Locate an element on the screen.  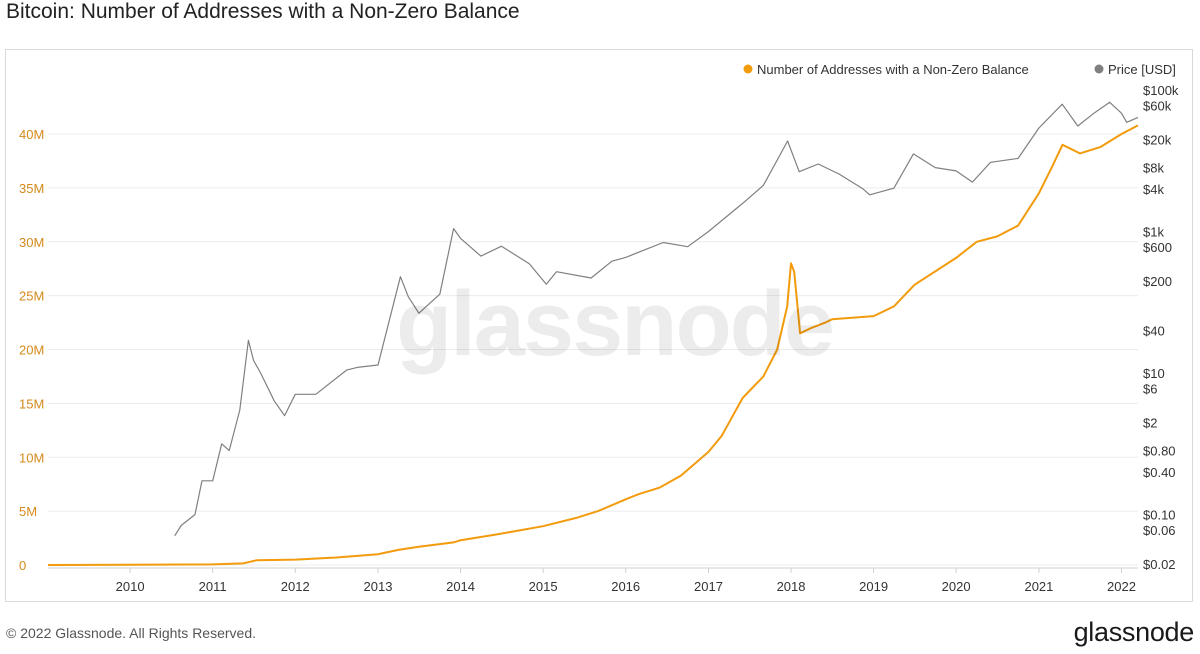
right-tick-label: $0.80 is located at coordinates (1159, 451).